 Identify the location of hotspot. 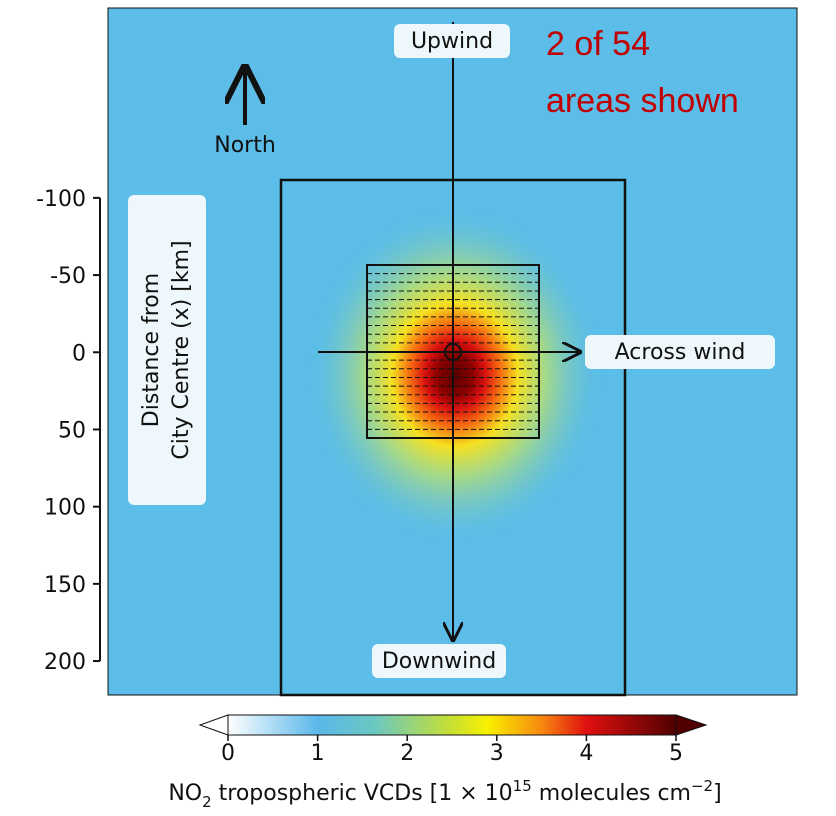
(455, 375).